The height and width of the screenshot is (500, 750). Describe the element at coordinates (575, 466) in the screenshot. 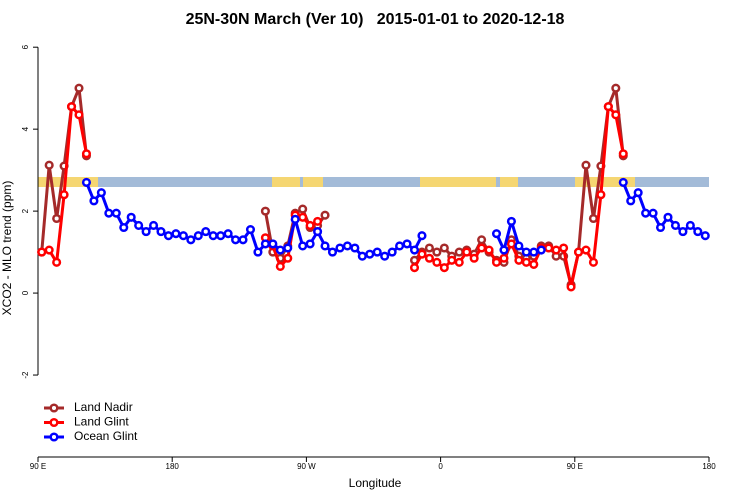

I see `x-tick-label: 90 E` at that location.